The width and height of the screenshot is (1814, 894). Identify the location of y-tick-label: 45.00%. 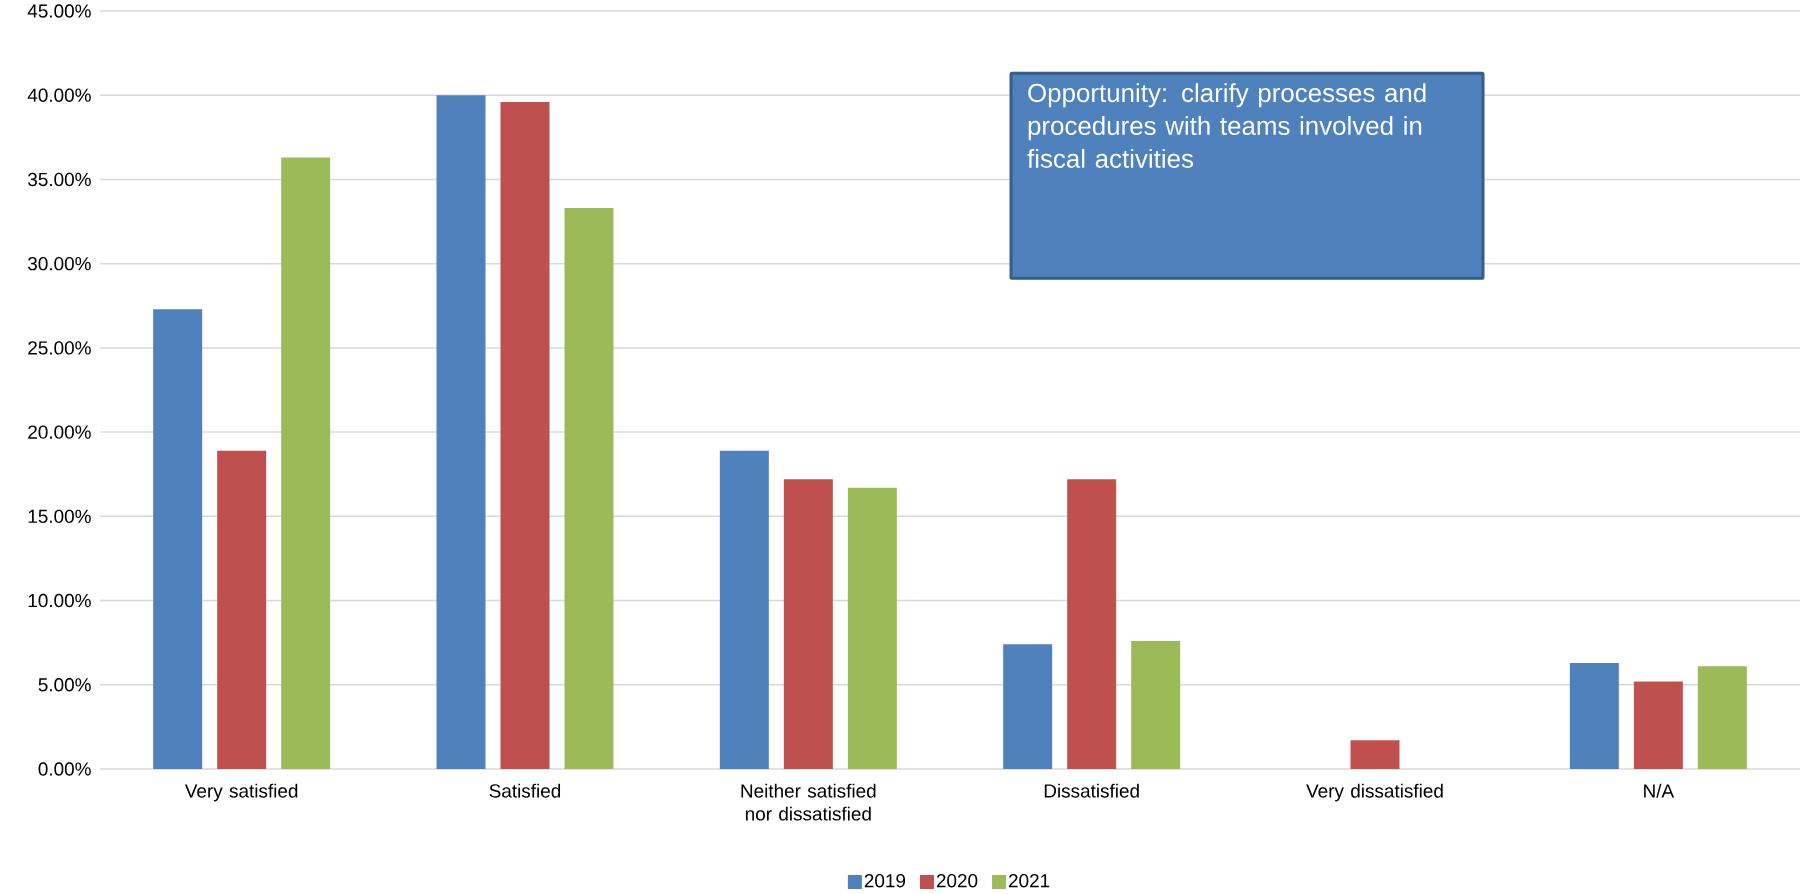
(59, 11).